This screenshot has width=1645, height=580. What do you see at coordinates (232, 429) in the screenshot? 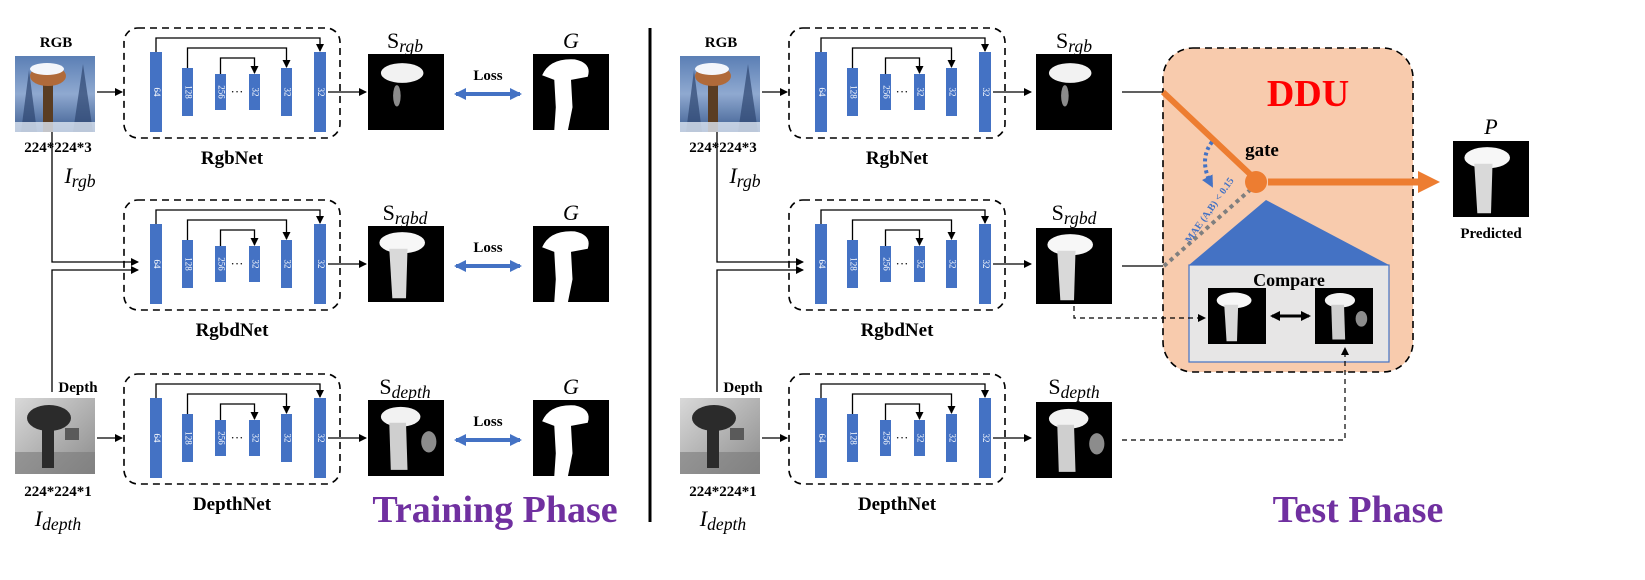
I see `unet-training-depthnet: 64 128 256 32 32 32 ···` at bounding box center [232, 429].